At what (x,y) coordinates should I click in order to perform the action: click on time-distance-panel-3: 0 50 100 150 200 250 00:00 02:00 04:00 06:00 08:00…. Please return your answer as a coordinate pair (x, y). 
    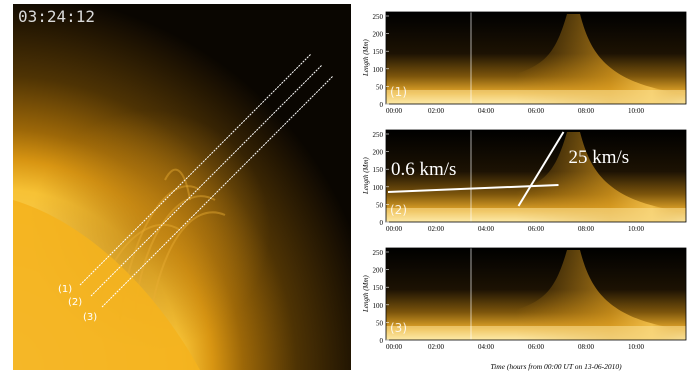
    Looking at the image, I should click on (524, 299).